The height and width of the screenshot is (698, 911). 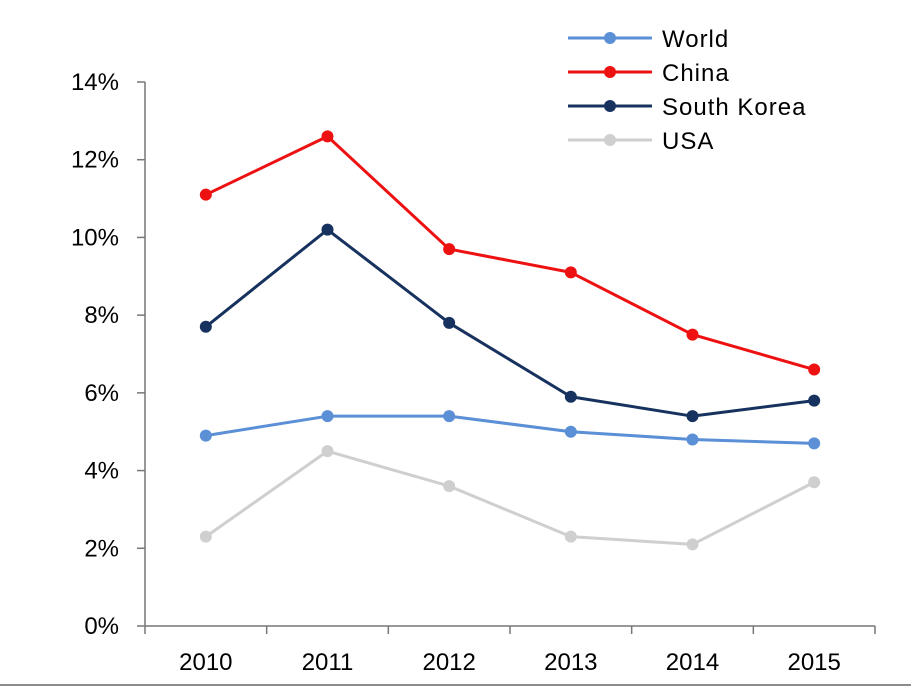 I want to click on series-line-usa, so click(x=509, y=497).